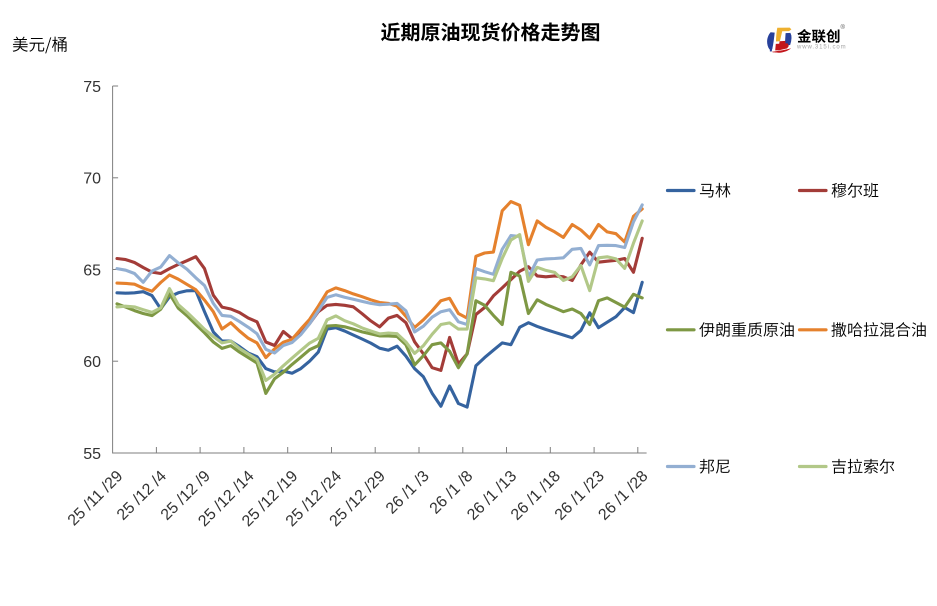 The width and height of the screenshot is (937, 606). Describe the element at coordinates (92, 362) in the screenshot. I see `svg-text: 60` at that location.